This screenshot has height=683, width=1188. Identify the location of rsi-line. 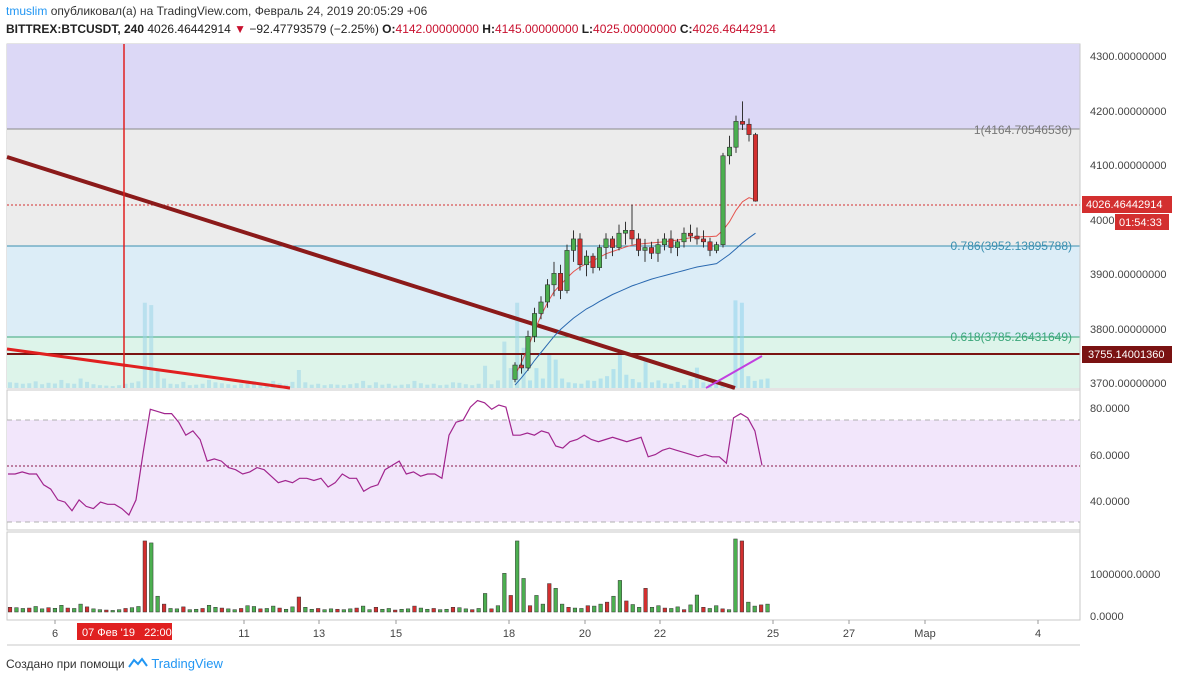
(385, 457).